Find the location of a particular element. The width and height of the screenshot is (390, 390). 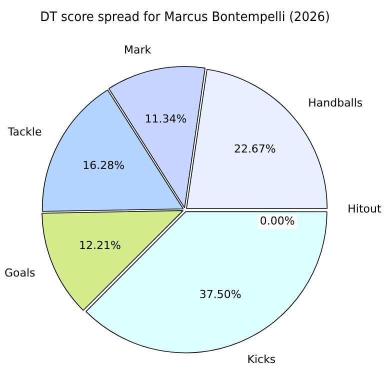

slice-label: Kicks is located at coordinates (261, 359).